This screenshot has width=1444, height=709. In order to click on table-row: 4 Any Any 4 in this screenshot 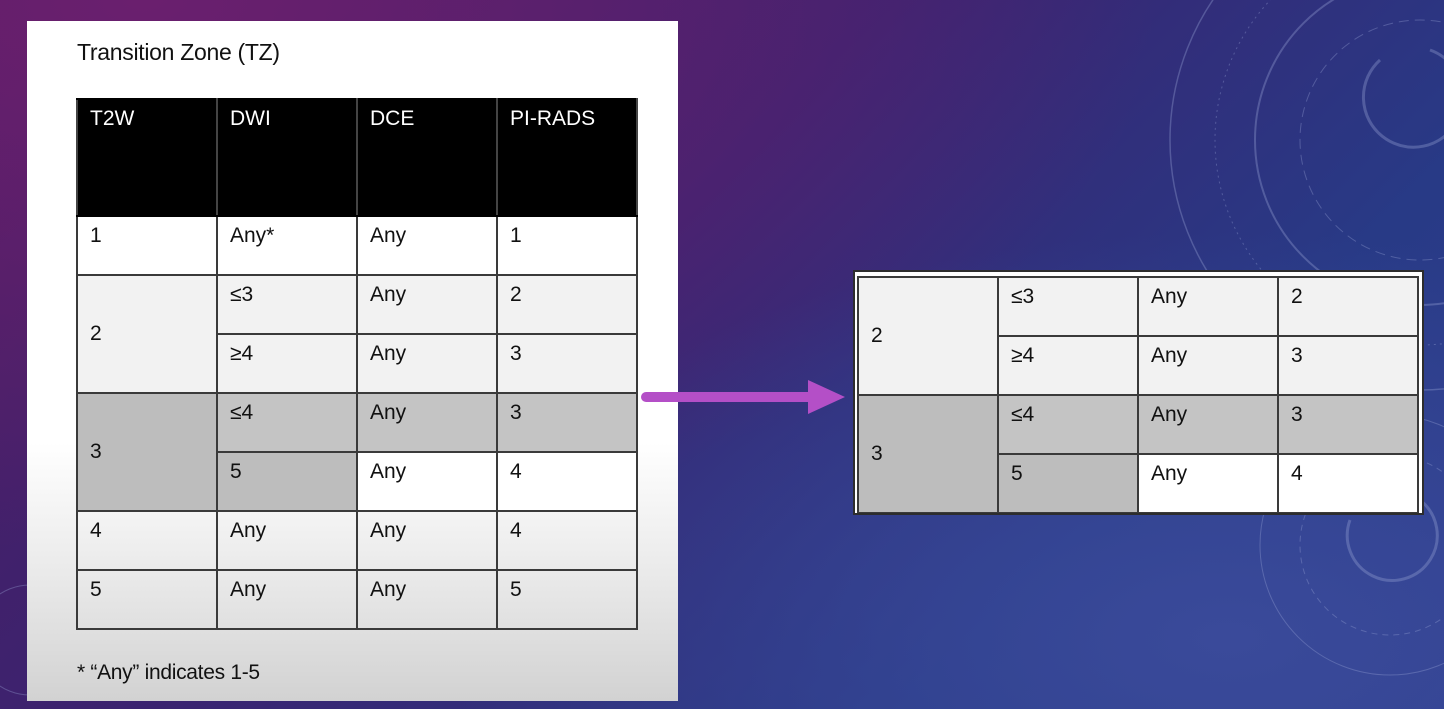, I will do `click(357, 540)`.